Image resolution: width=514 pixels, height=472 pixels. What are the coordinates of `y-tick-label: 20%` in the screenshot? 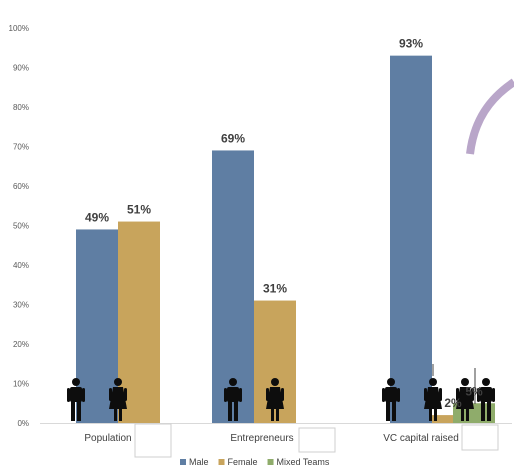 It's located at (21, 344).